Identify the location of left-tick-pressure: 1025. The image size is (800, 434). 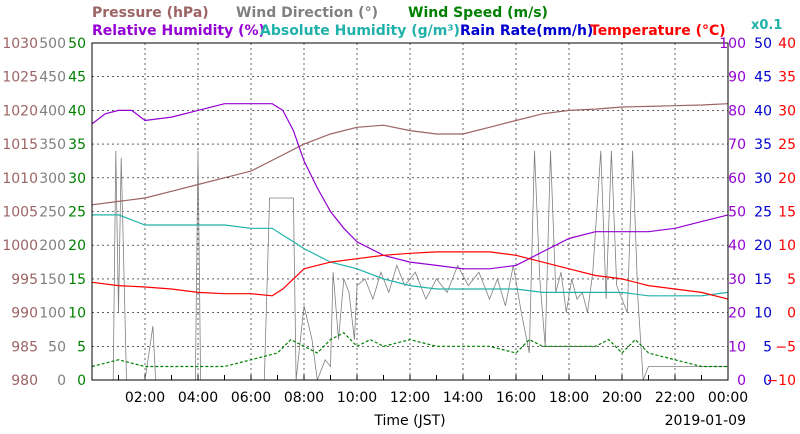
(20, 78).